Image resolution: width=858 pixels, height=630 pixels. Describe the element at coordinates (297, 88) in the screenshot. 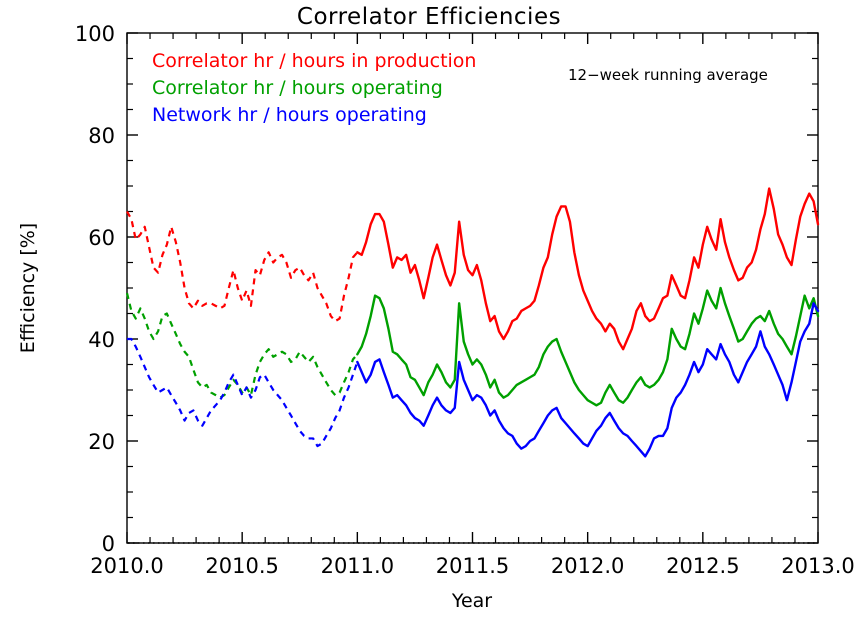

I see `legend-item-correlator-operating: Correlator hr / hours operating` at that location.